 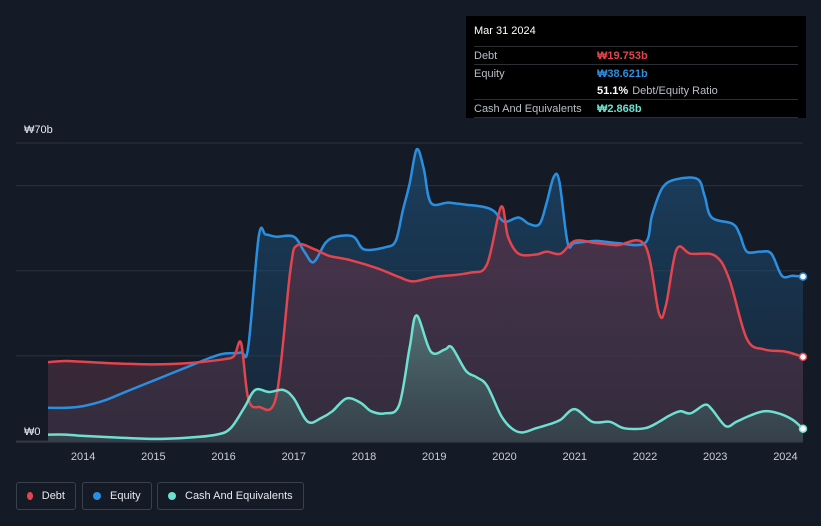 What do you see at coordinates (619, 108) in the screenshot?
I see `tooltip-cash-value: ₩2.868b` at bounding box center [619, 108].